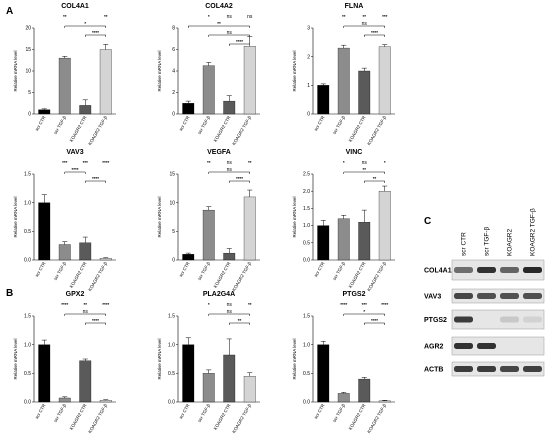  I want to click on lane-label: scr CTR, so click(464, 244).